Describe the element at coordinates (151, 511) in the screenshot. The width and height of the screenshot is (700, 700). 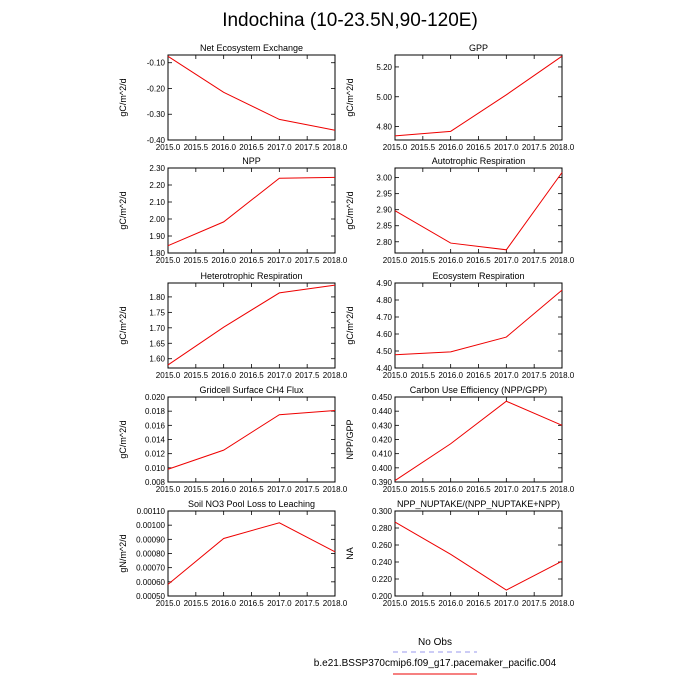
I see `y-tick-label: 0.00110` at that location.